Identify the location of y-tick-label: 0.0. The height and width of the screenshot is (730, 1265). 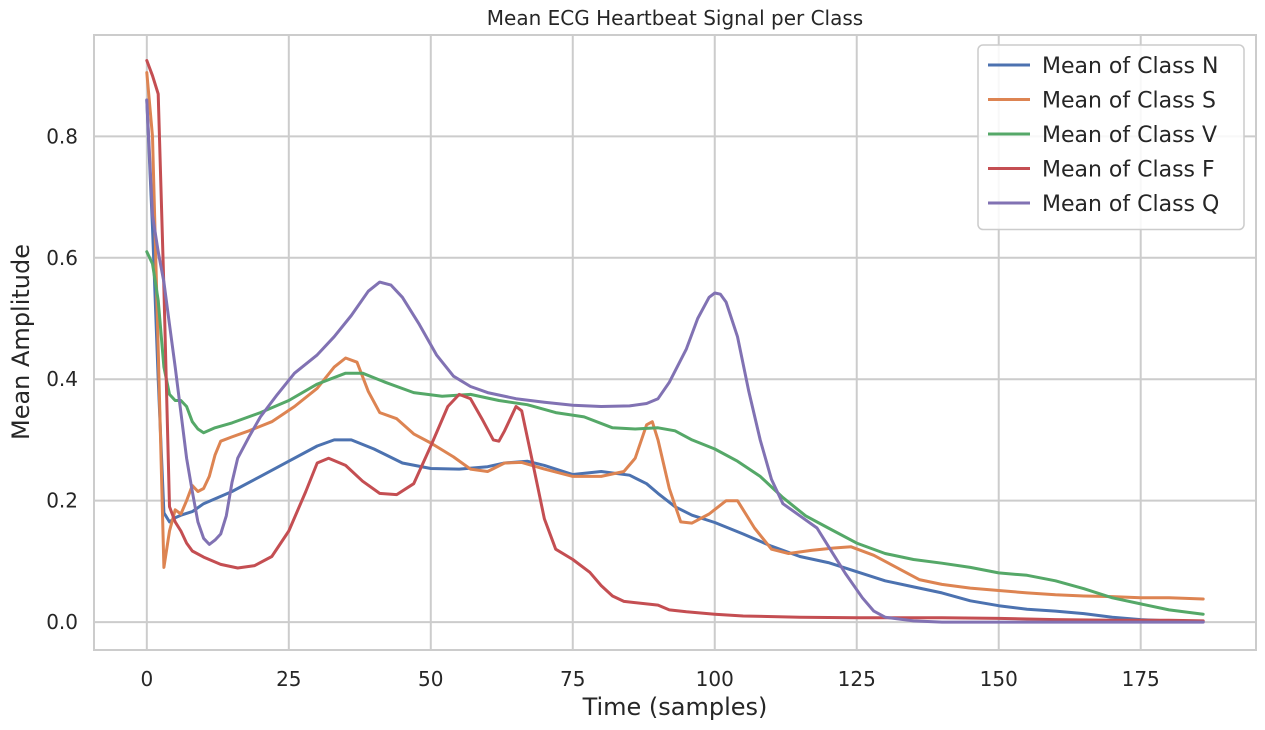
(62, 622).